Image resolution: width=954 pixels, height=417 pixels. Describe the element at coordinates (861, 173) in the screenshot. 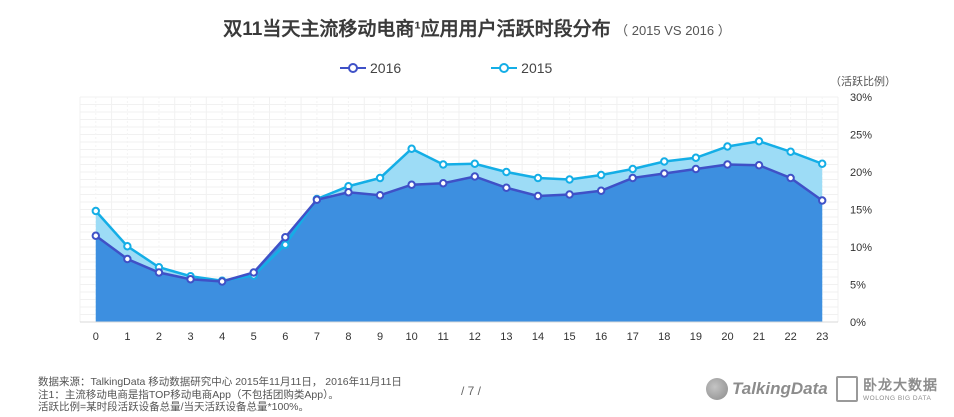

I see `y-tick-label: 20%` at that location.